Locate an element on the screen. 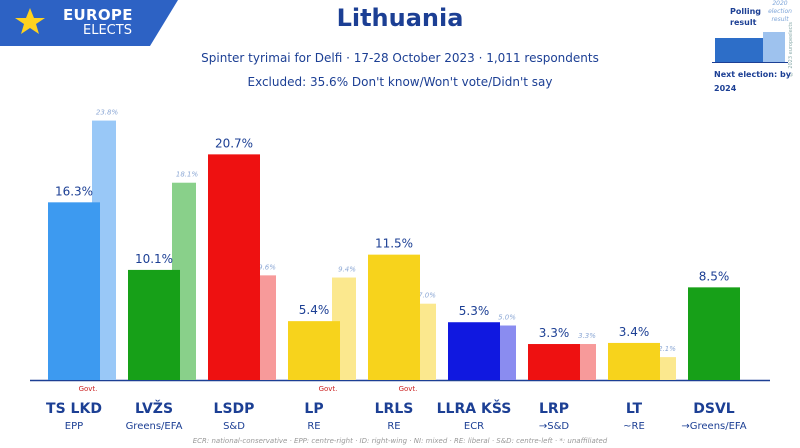 The width and height of the screenshot is (800, 448). party-label-3: LP is located at coordinates (313, 409).